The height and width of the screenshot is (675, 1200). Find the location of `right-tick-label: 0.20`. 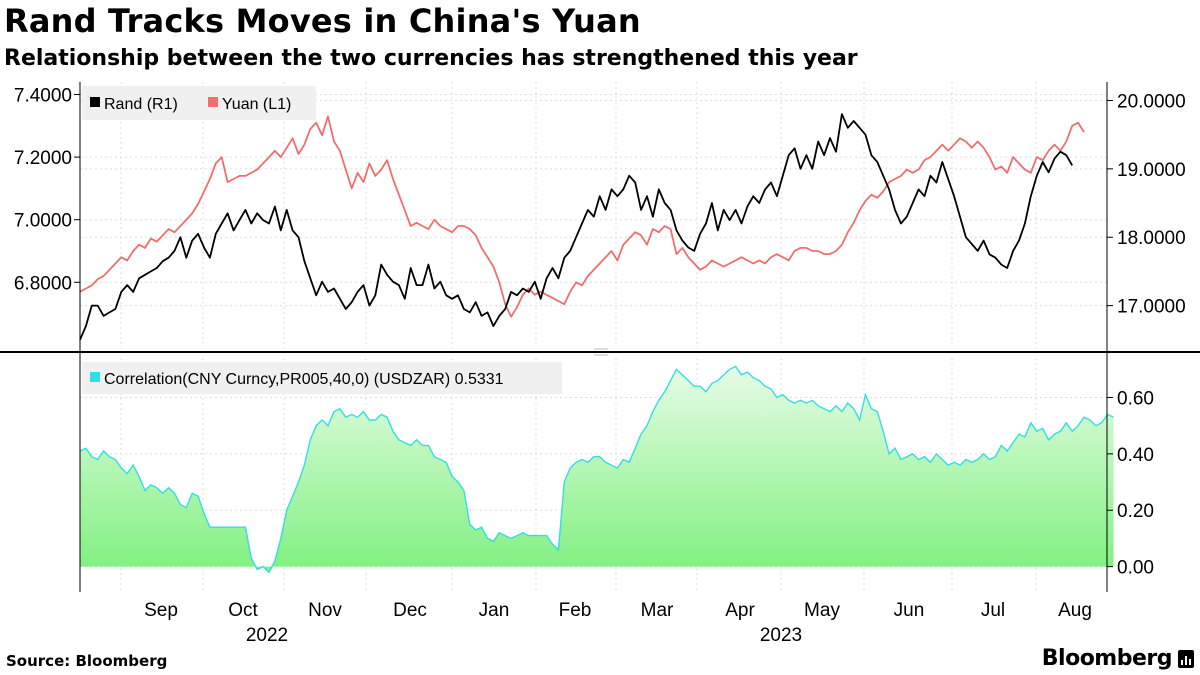

right-tick-label: 0.20 is located at coordinates (1135, 511).